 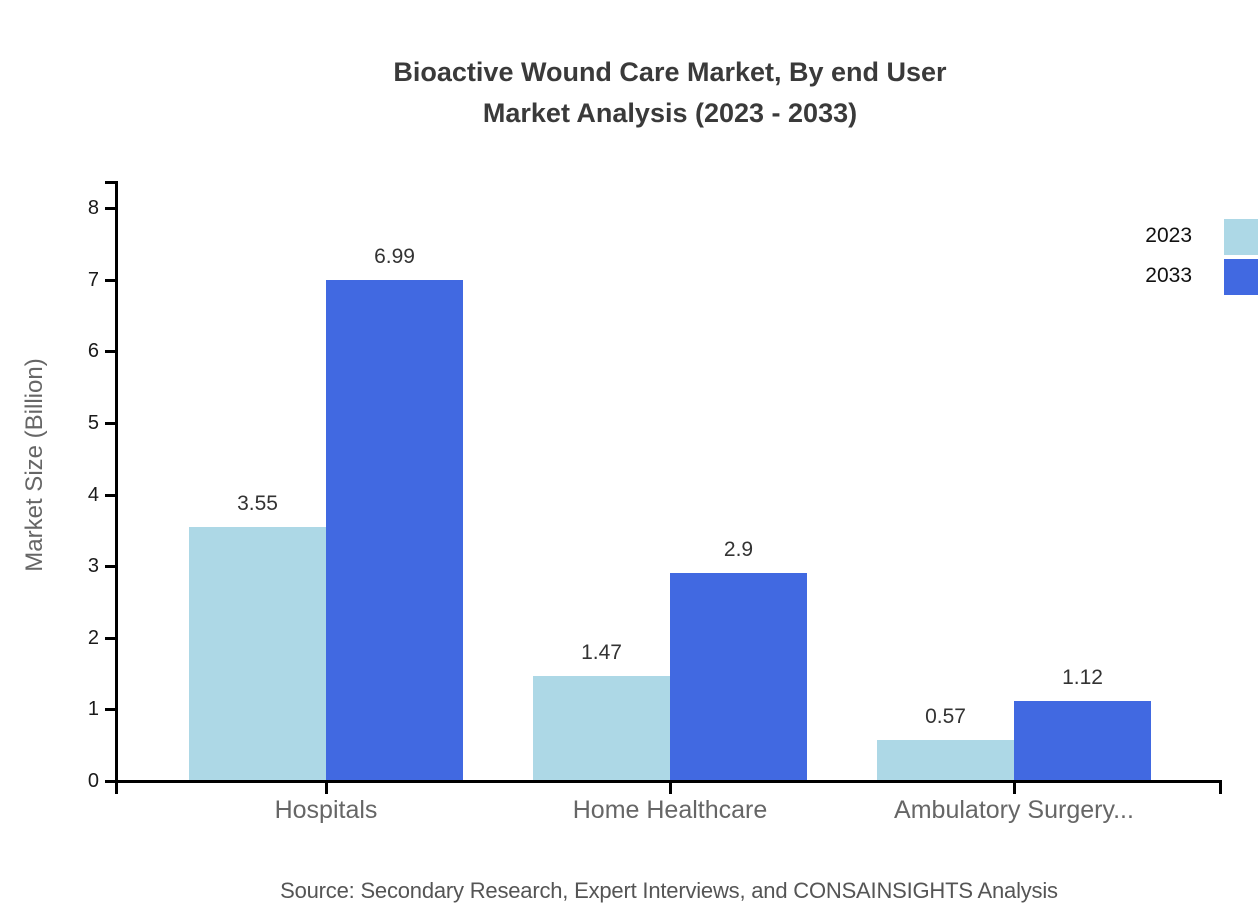 What do you see at coordinates (93, 351) in the screenshot?
I see `y-tick-label: 6` at bounding box center [93, 351].